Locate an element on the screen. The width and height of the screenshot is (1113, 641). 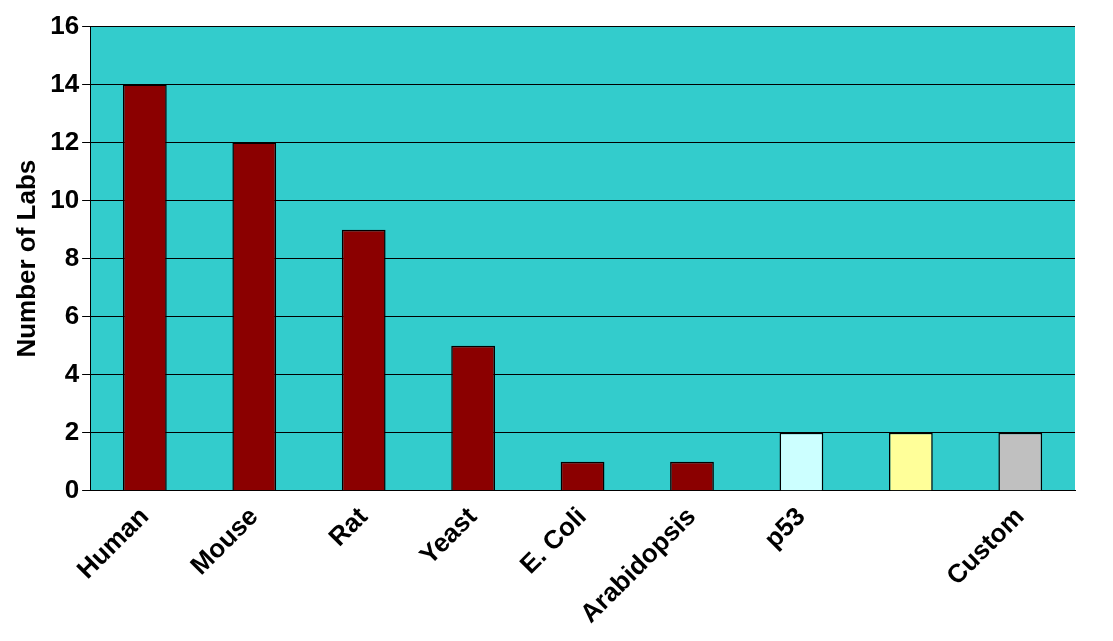
y-tick-label: 16 is located at coordinates (65, 24).